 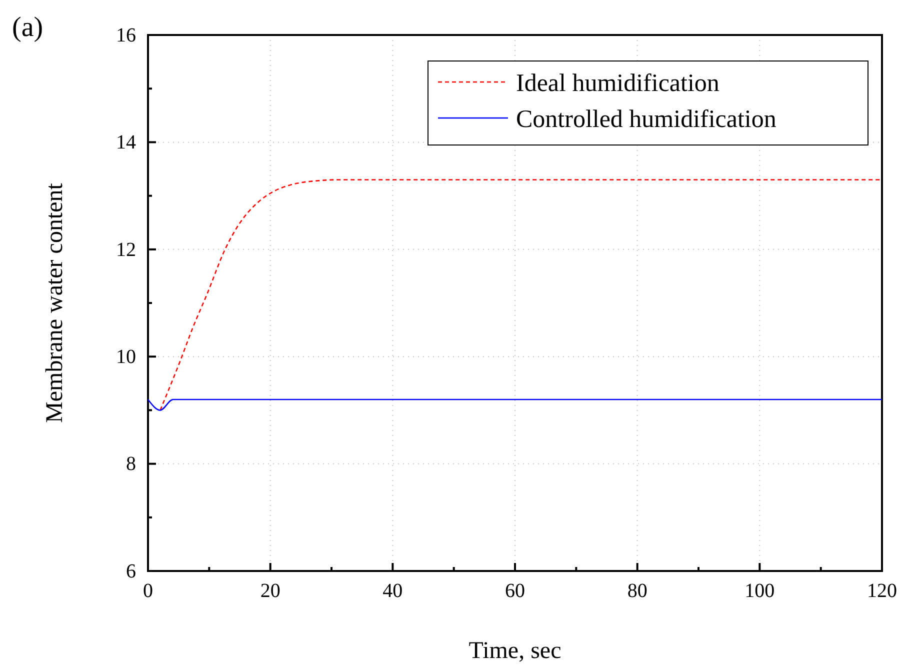 I want to click on y-axis-title: Membrane water content, so click(x=55, y=302).